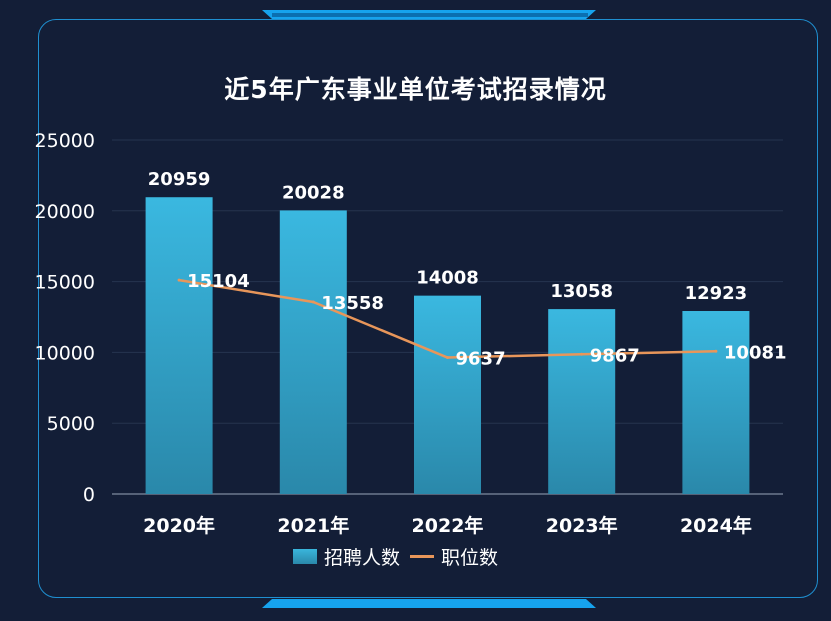 This screenshot has width=831, height=621. I want to click on bar-value-label: 20028, so click(313, 192).